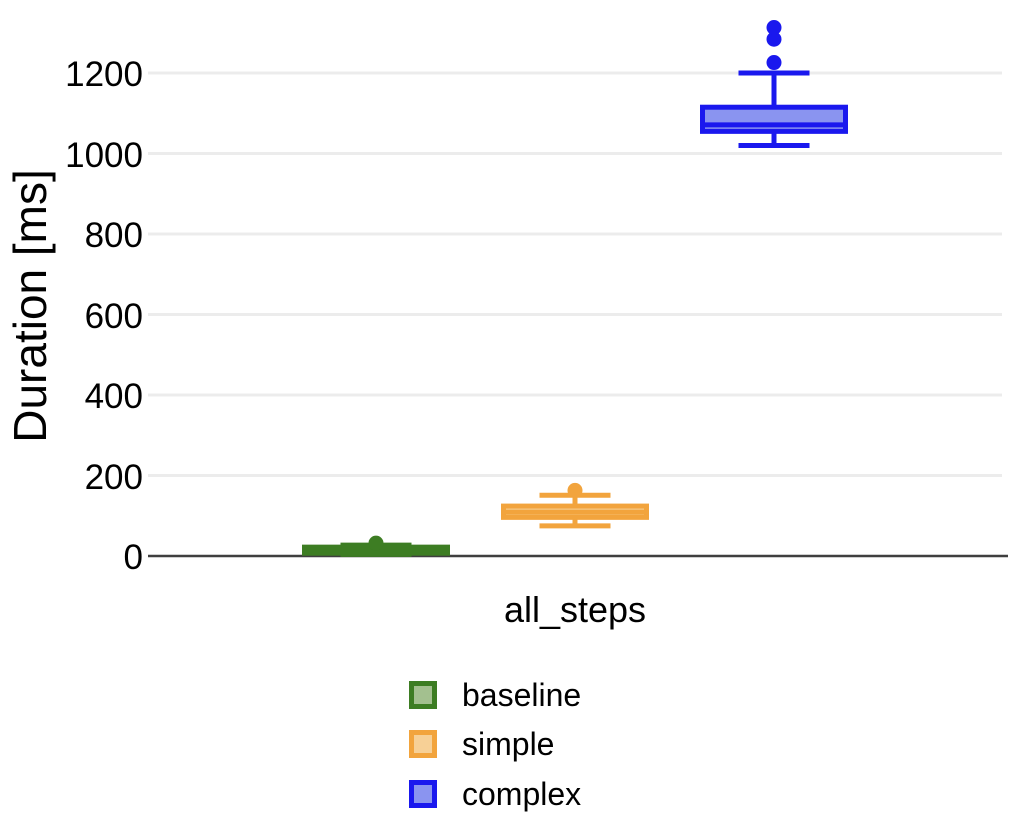  What do you see at coordinates (522, 695) in the screenshot?
I see `legend-label-baseline: baseline` at bounding box center [522, 695].